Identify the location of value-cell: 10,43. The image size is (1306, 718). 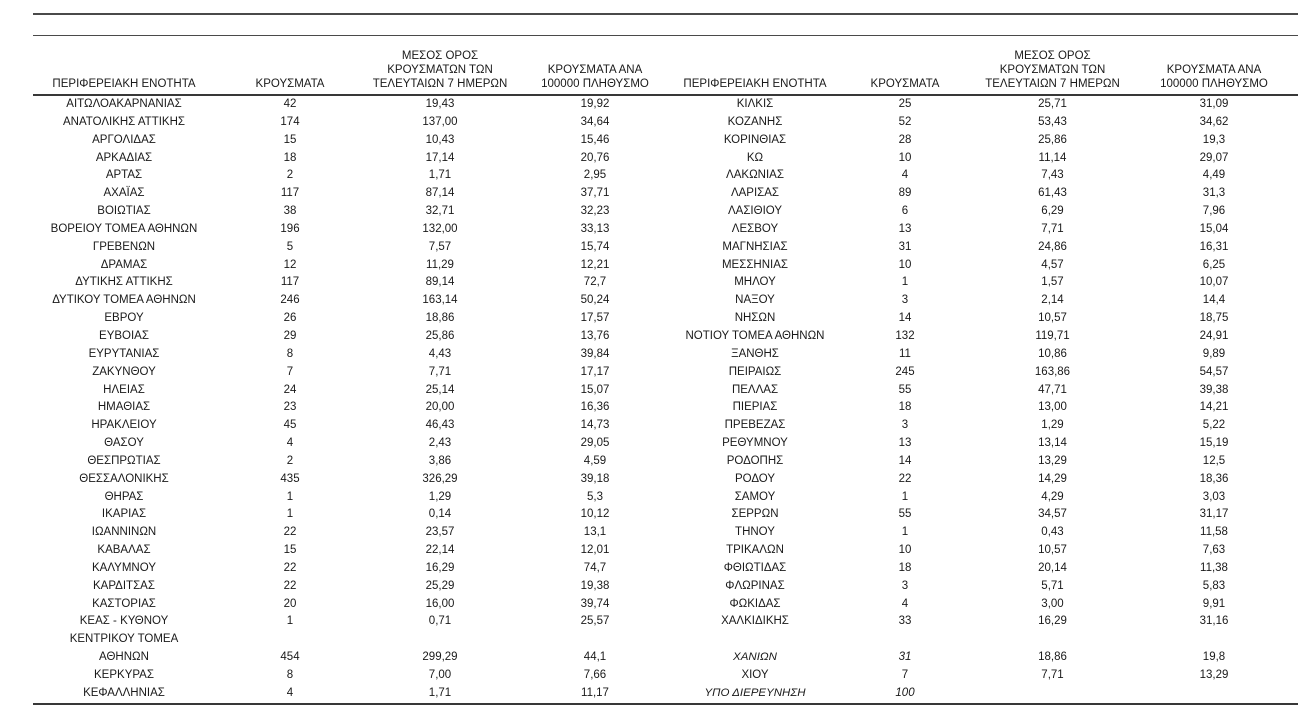
(440, 139).